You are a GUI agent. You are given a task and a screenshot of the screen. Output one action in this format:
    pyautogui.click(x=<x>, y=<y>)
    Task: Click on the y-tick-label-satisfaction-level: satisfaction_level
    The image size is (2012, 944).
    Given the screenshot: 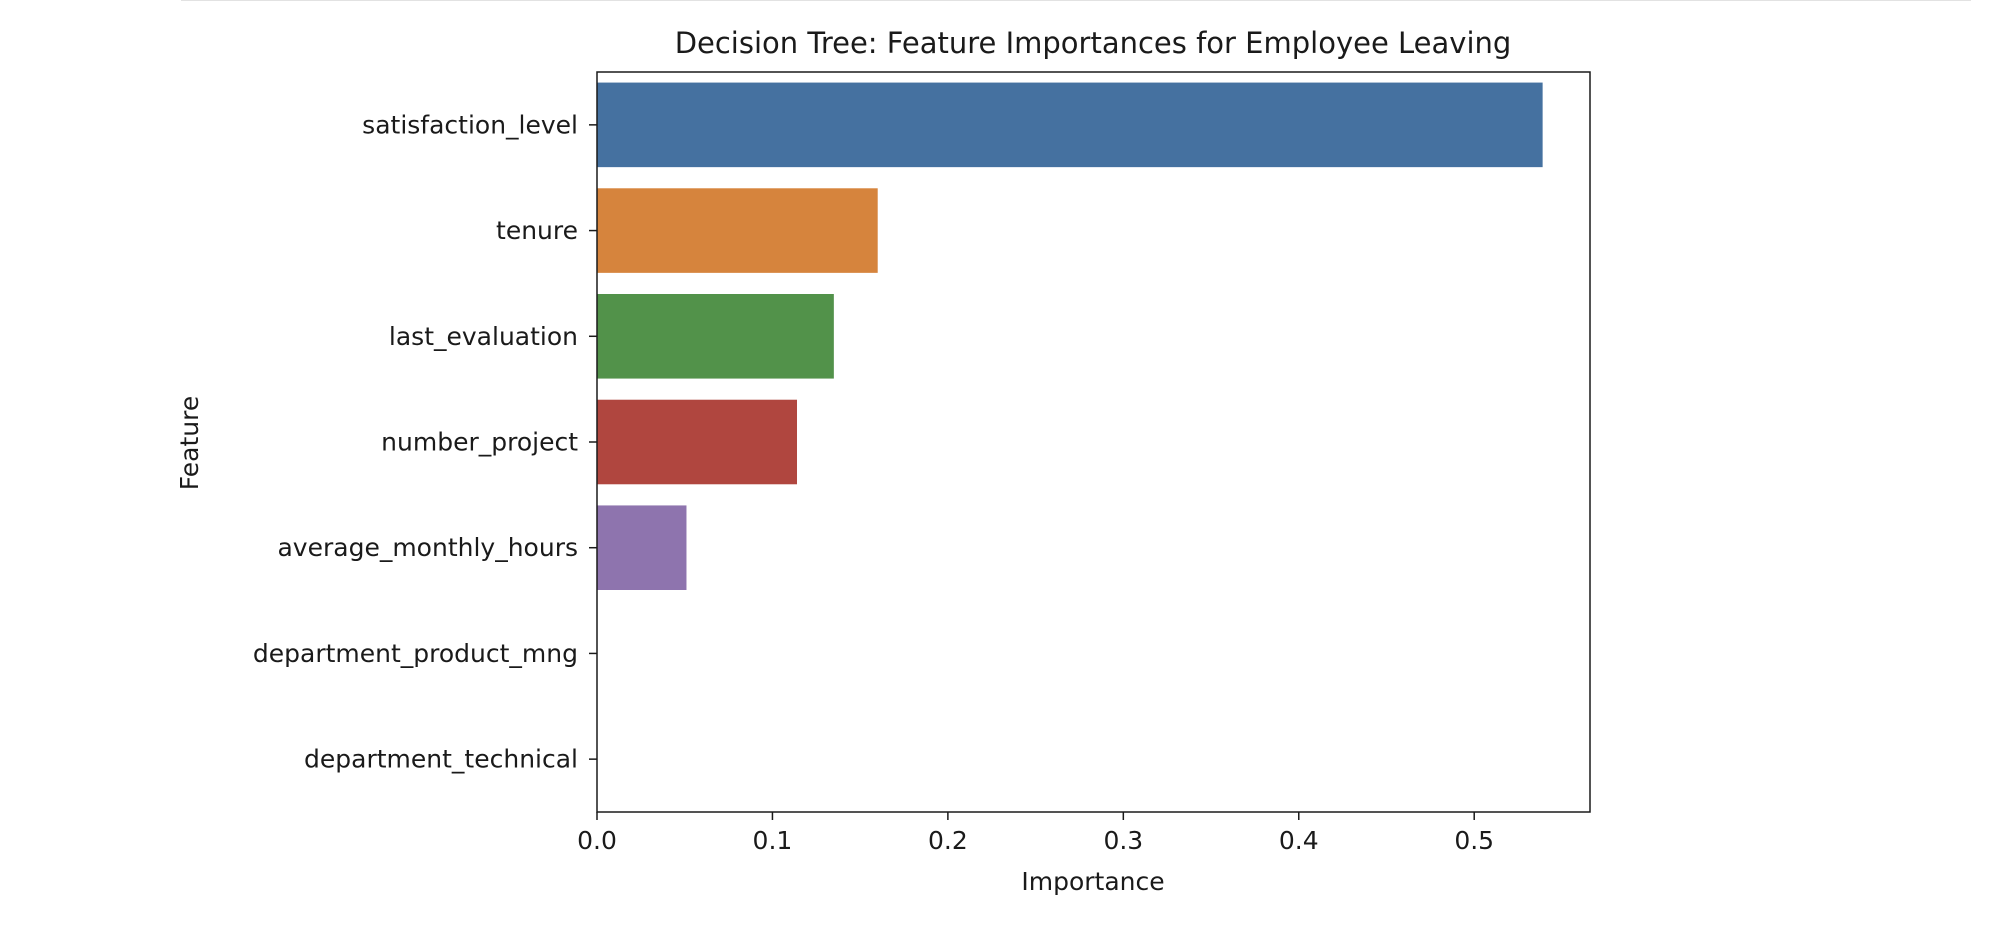 What is the action you would take?
    pyautogui.click(x=470, y=124)
    